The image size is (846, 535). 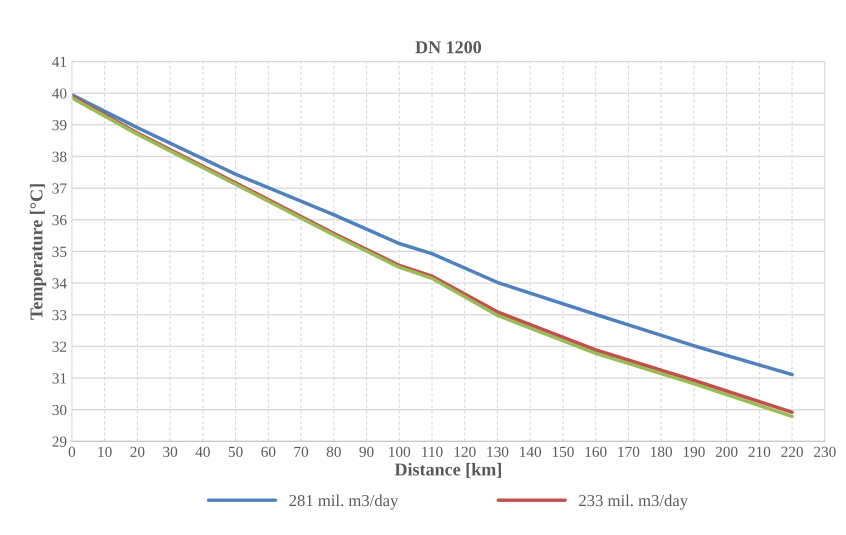 I want to click on x-tick-label: 130, so click(x=497, y=451).